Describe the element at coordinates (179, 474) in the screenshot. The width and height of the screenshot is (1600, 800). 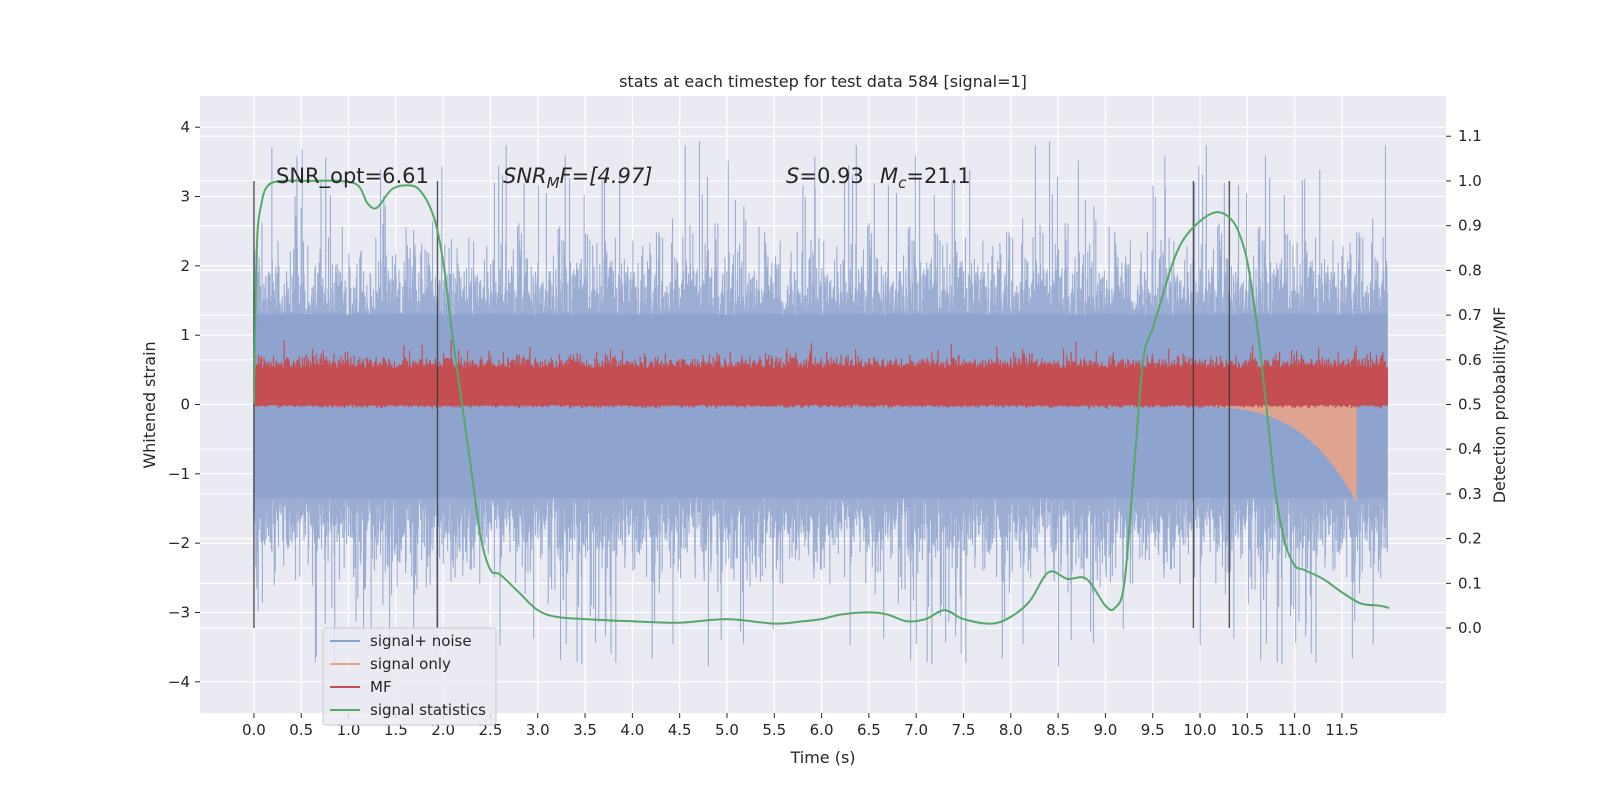
I see `y-left-tick-label-3: −1` at that location.